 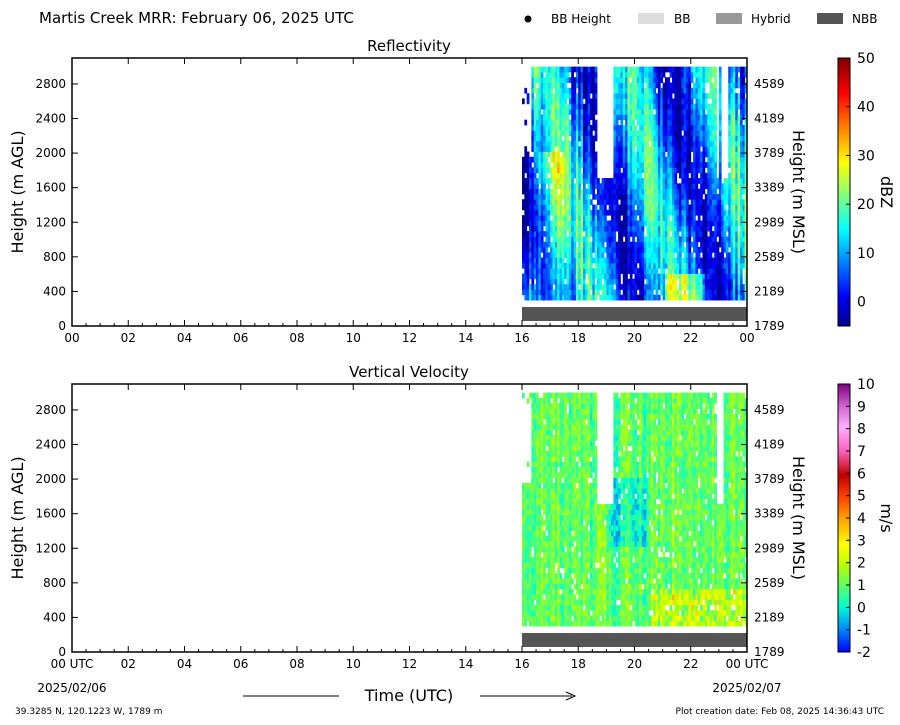 What do you see at coordinates (635, 183) in the screenshot?
I see `heatmap-reflectivity` at bounding box center [635, 183].